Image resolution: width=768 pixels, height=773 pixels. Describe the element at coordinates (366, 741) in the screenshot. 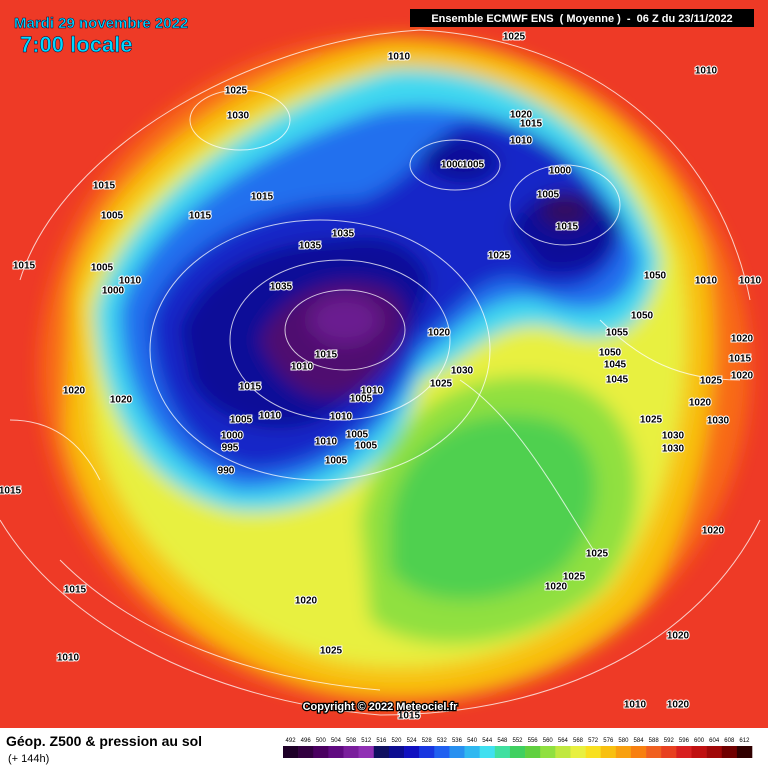

I see `color-label: 512` at that location.